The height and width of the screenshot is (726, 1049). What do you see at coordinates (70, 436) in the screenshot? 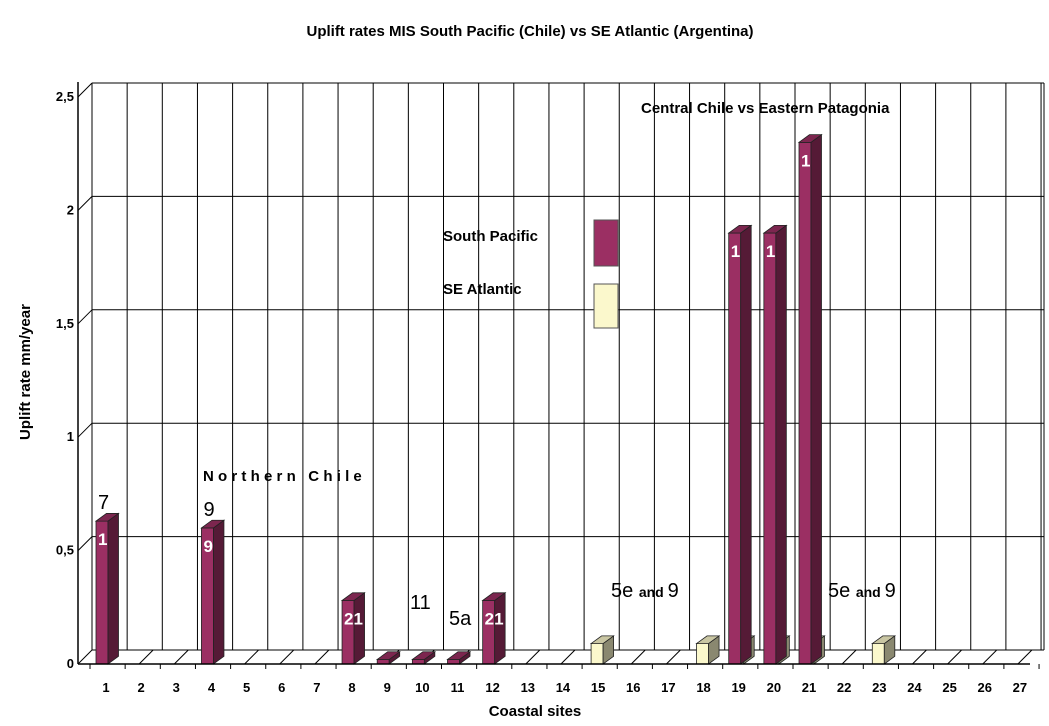
I see `y-tick-label: 1` at bounding box center [70, 436].